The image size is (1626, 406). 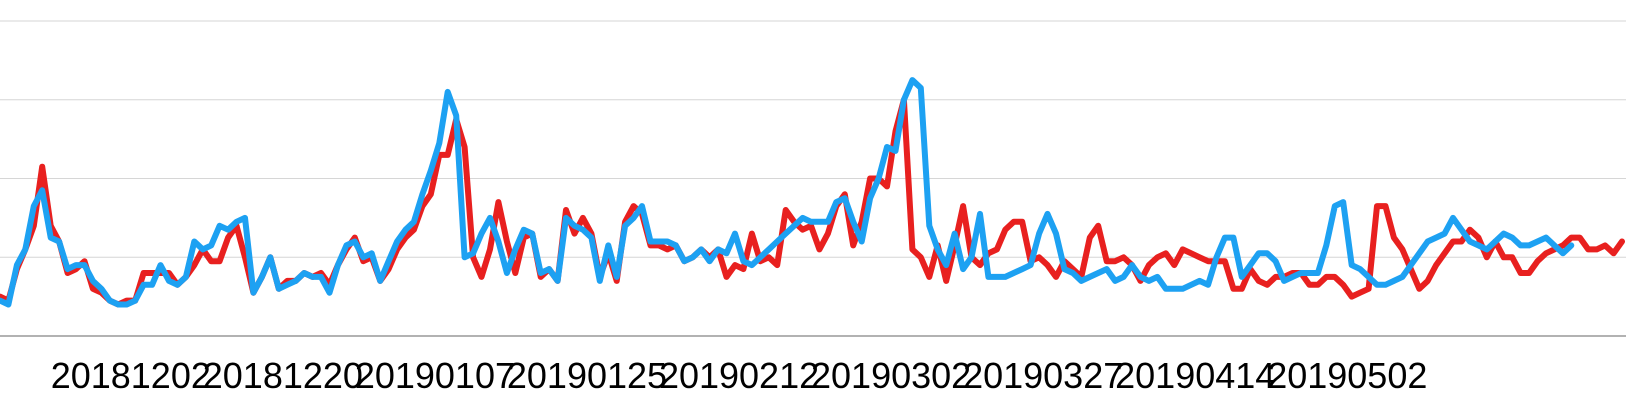 What do you see at coordinates (1347, 375) in the screenshot?
I see `x-tick-label: 20190502` at bounding box center [1347, 375].